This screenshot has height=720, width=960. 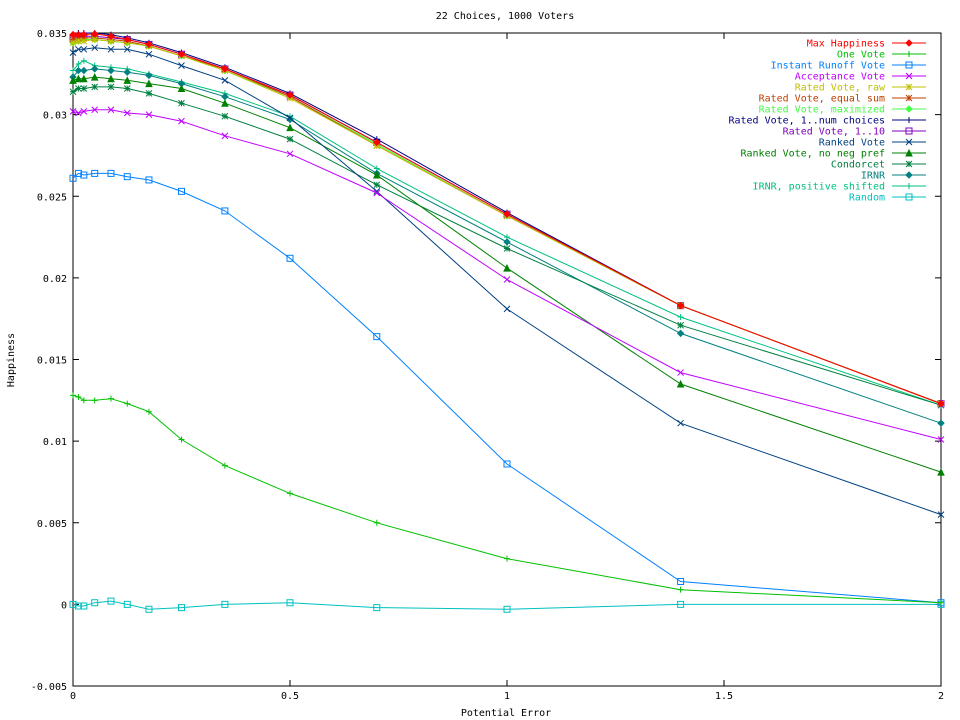 I want to click on x-tick-label: 1, so click(x=507, y=696).